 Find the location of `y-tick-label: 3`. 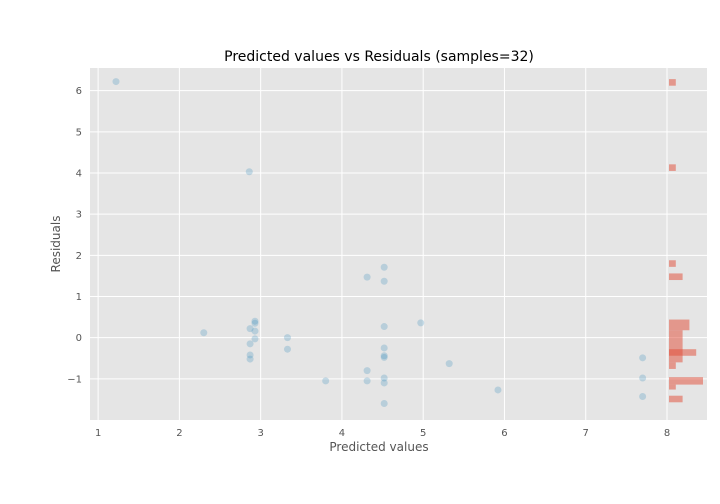

y-tick-label: 3 is located at coordinates (79, 215).